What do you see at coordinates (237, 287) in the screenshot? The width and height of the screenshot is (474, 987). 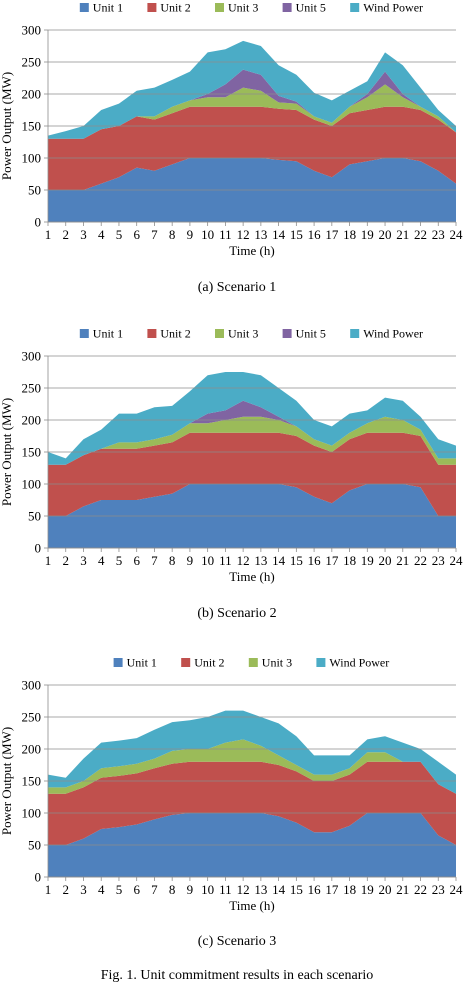 I see `caption-scenario-1: (a) Scenario 1` at bounding box center [237, 287].